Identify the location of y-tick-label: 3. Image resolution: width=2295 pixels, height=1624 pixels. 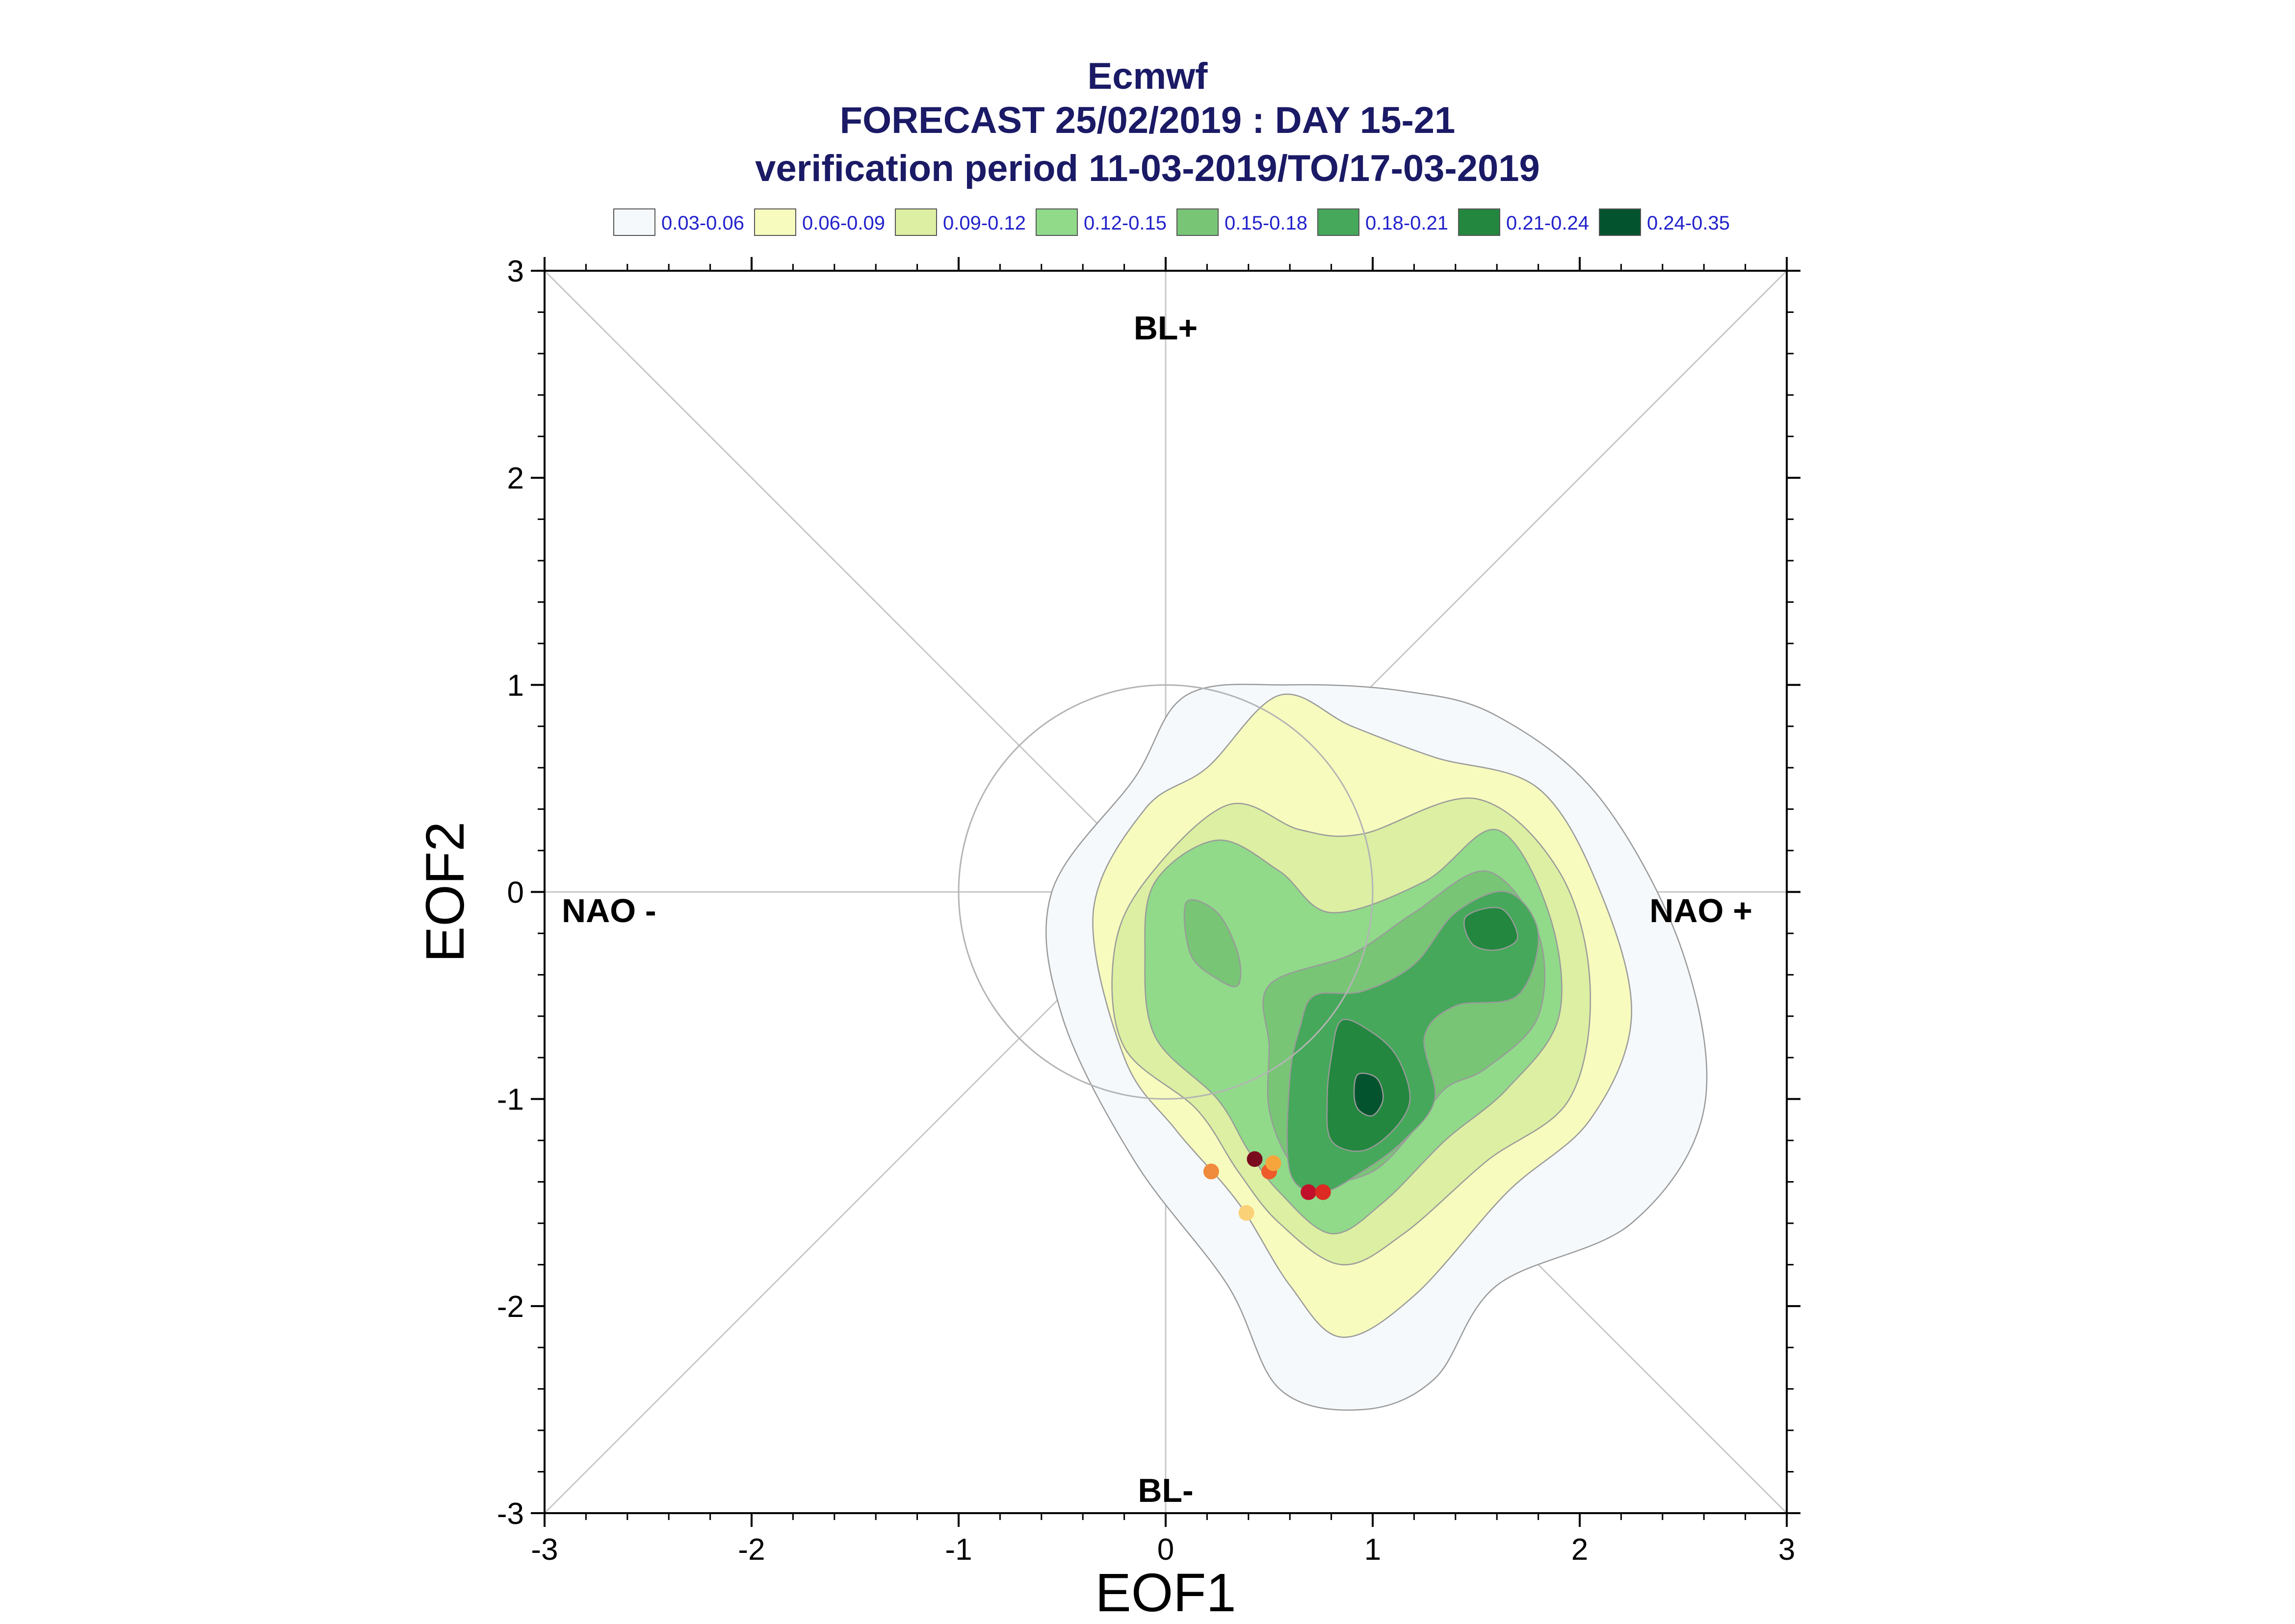
(516, 271).